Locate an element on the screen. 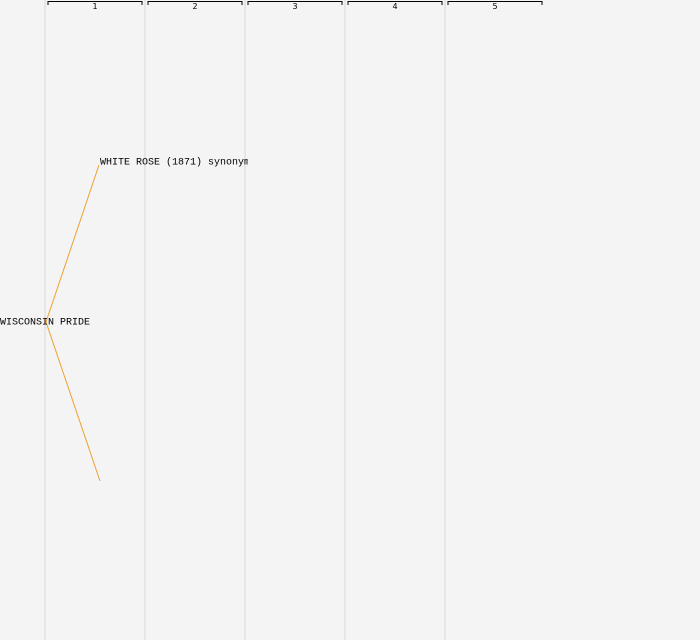 This screenshot has height=640, width=700. root-node: WISCONSIN PRIDE is located at coordinates (45, 323).